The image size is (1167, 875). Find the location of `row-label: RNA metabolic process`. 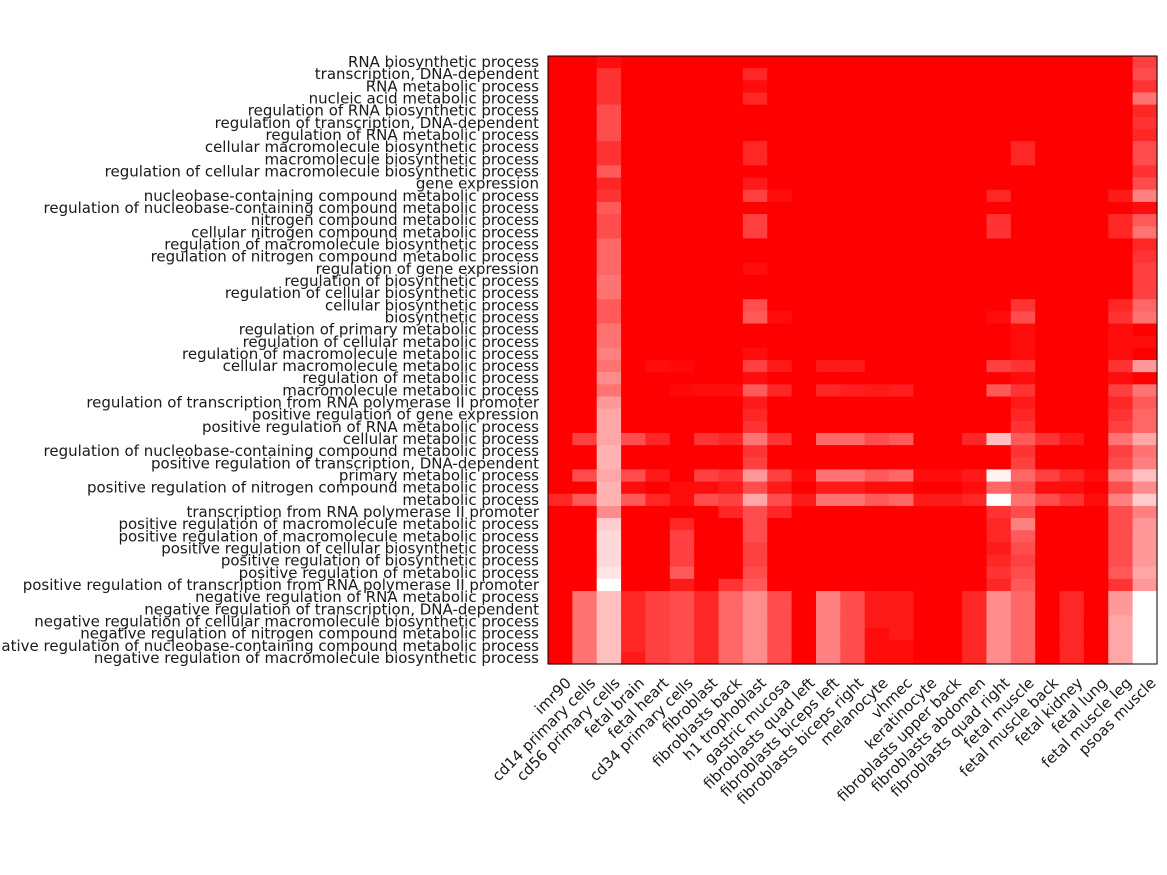

row-label: RNA metabolic process is located at coordinates (452, 86).